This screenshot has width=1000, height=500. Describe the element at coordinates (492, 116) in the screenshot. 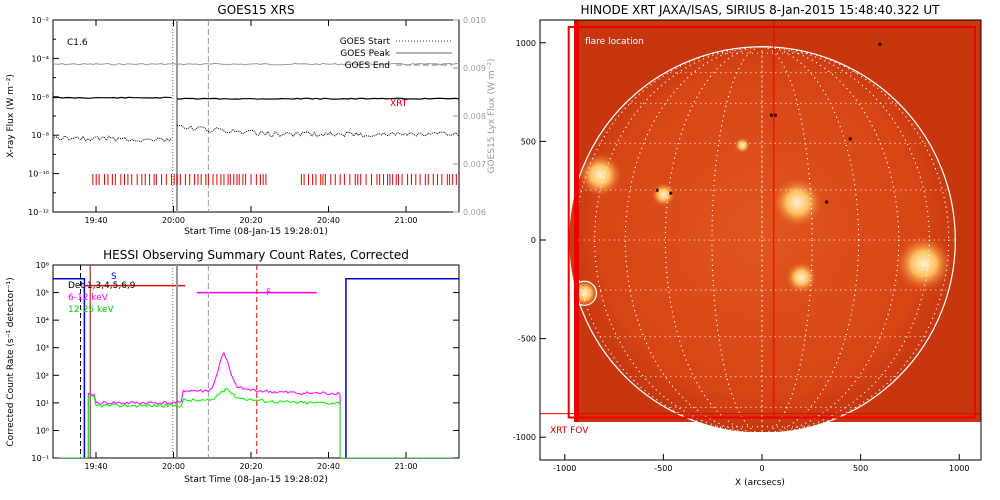

I see `goes-y2label: GOES15 Lyx Flux (W m⁻²)` at that location.